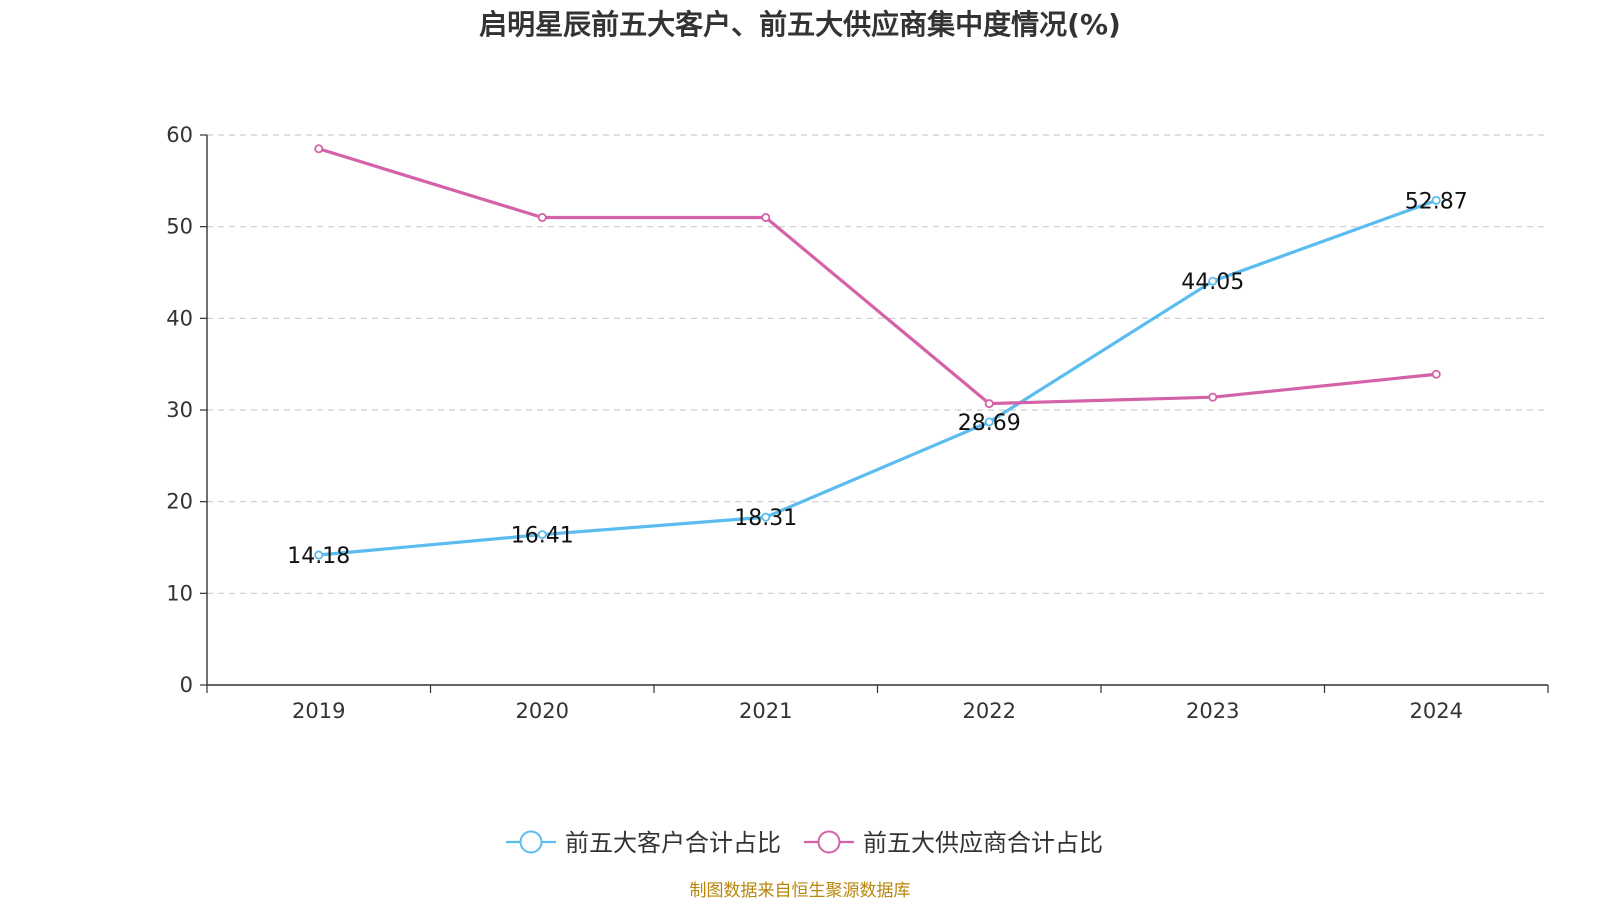 Image resolution: width=1600 pixels, height=900 pixels. Describe the element at coordinates (765, 711) in the screenshot. I see `x-tick-label: 2021` at that location.